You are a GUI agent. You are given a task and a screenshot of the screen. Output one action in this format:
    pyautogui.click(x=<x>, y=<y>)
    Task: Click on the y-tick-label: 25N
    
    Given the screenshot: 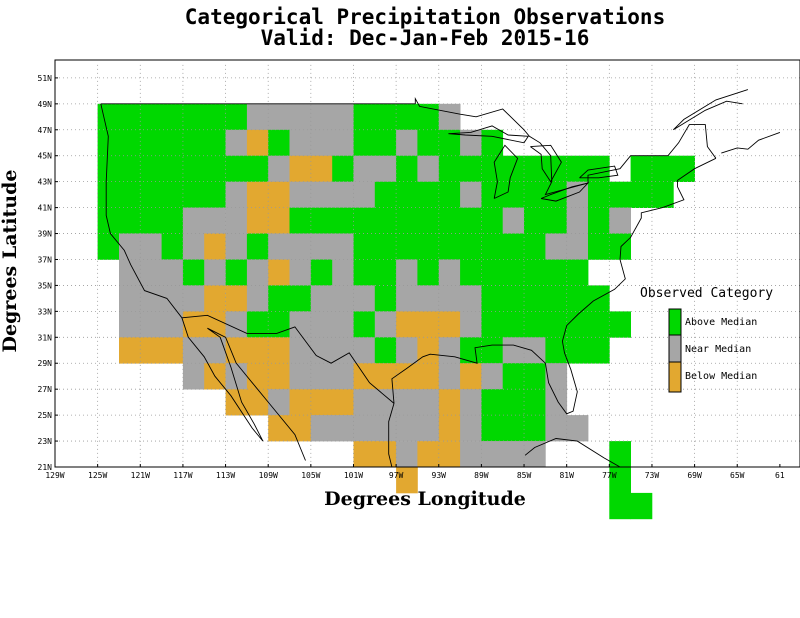 What is the action you would take?
    pyautogui.click(x=45, y=415)
    